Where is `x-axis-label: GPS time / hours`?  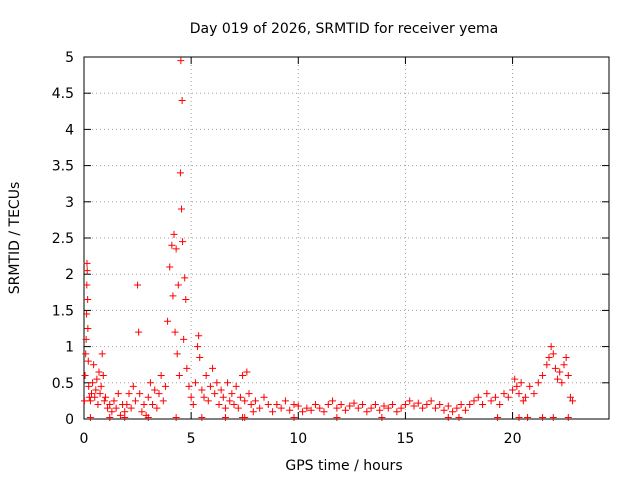 x-axis-label: GPS time / hours is located at coordinates (343, 466).